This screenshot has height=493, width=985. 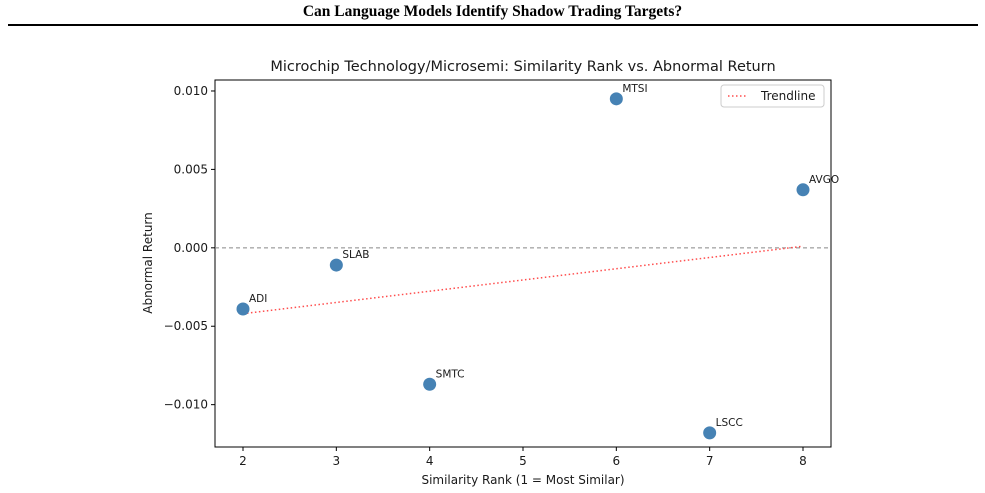 I want to click on x-axis-label: Similarity Rank (1 = Most Similar), so click(x=522, y=480).